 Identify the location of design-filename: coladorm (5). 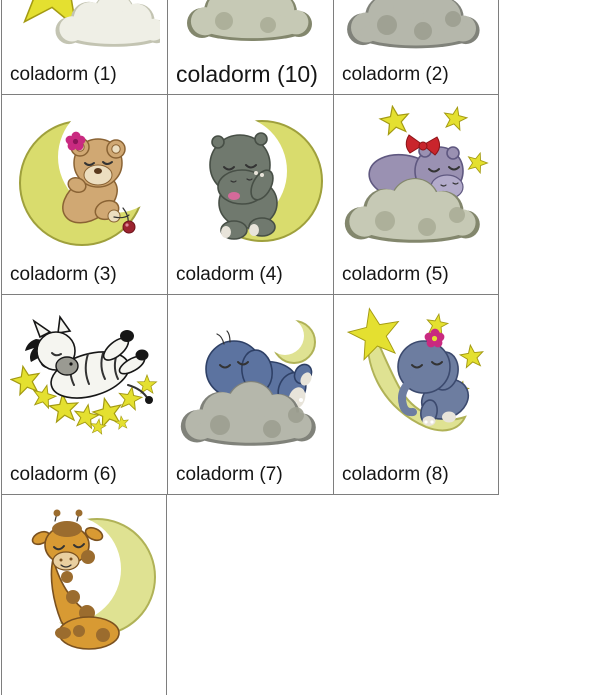
(395, 275).